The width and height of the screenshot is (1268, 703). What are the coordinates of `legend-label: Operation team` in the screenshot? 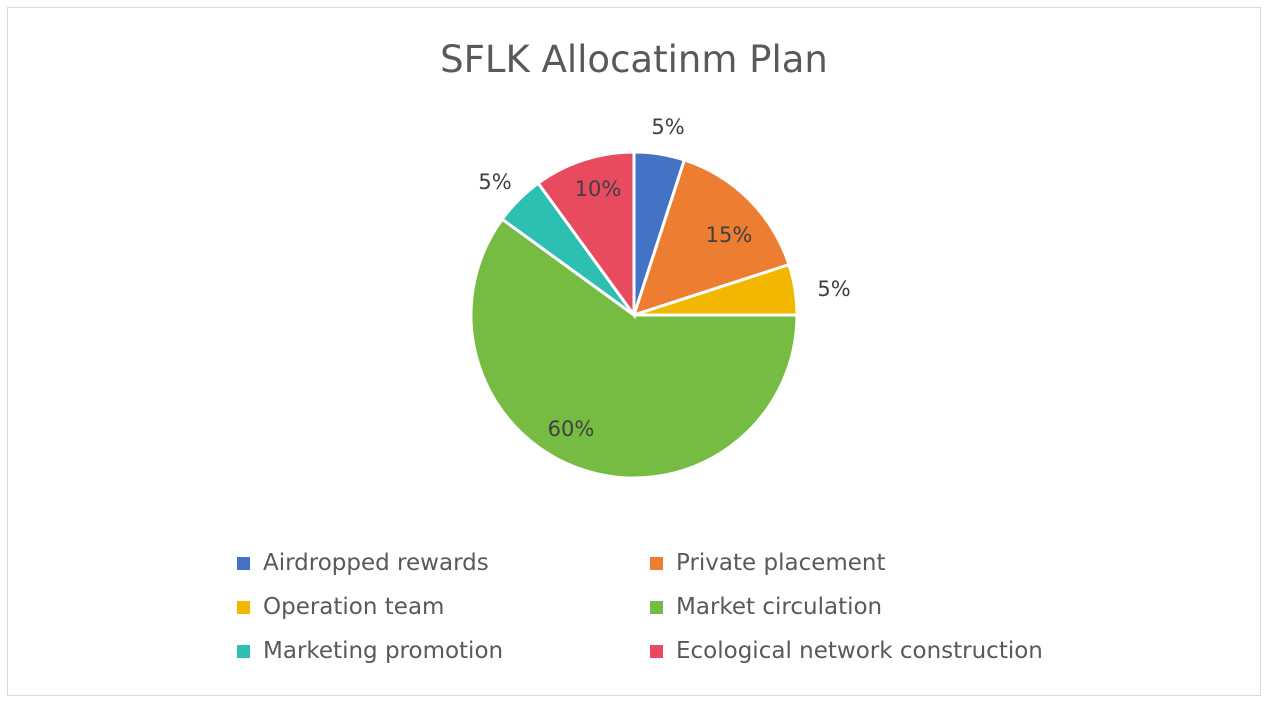 It's located at (354, 607).